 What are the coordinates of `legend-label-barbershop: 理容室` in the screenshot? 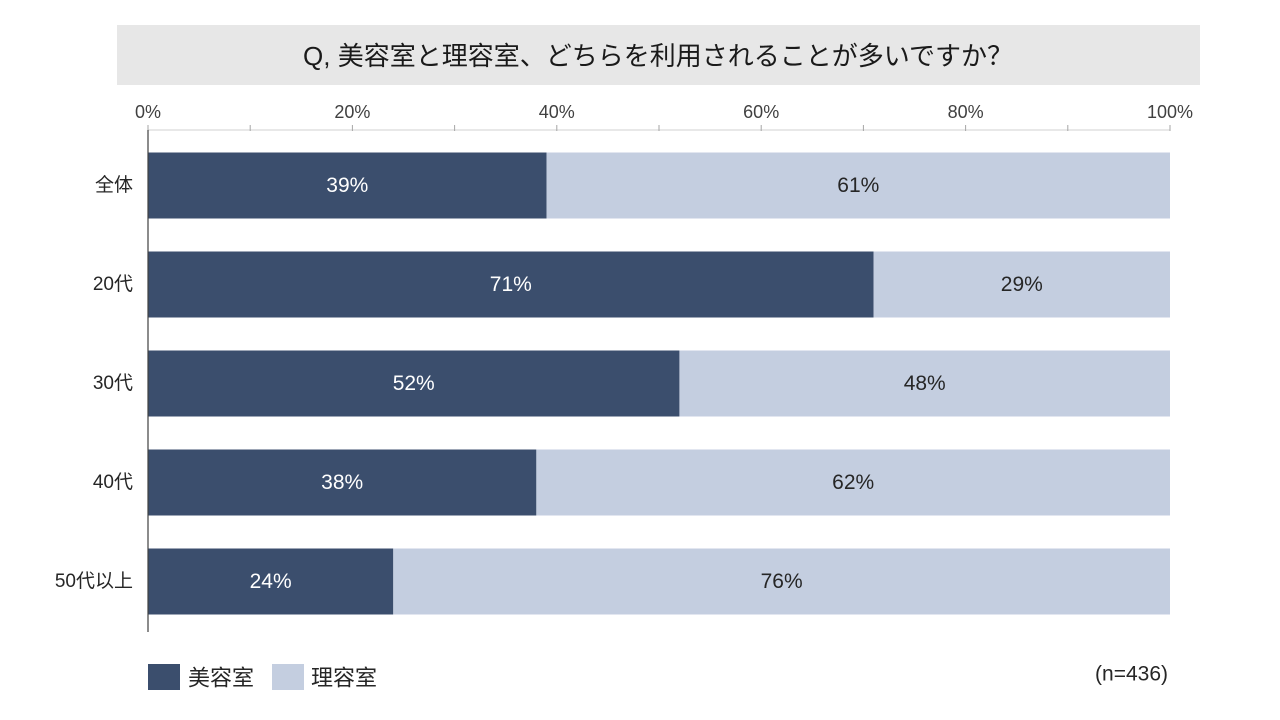 It's located at (344, 678).